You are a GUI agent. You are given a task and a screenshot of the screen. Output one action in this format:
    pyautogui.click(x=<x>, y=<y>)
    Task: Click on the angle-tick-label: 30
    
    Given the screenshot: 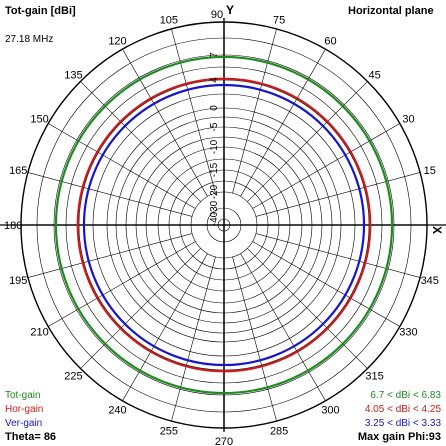 What is the action you would take?
    pyautogui.click(x=408, y=120)
    